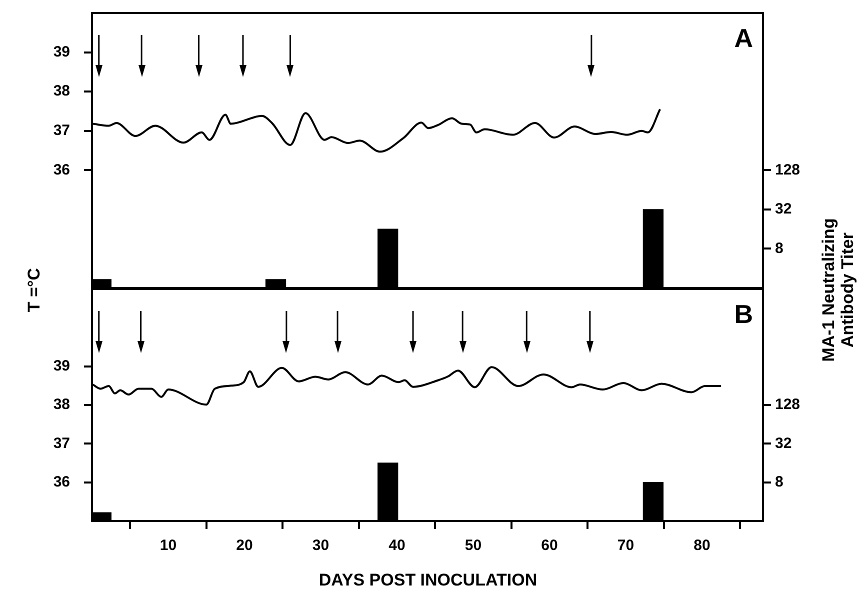 The image size is (865, 599). I want to click on x-axis-title: DAYS POST INOCULATION, so click(428, 580).